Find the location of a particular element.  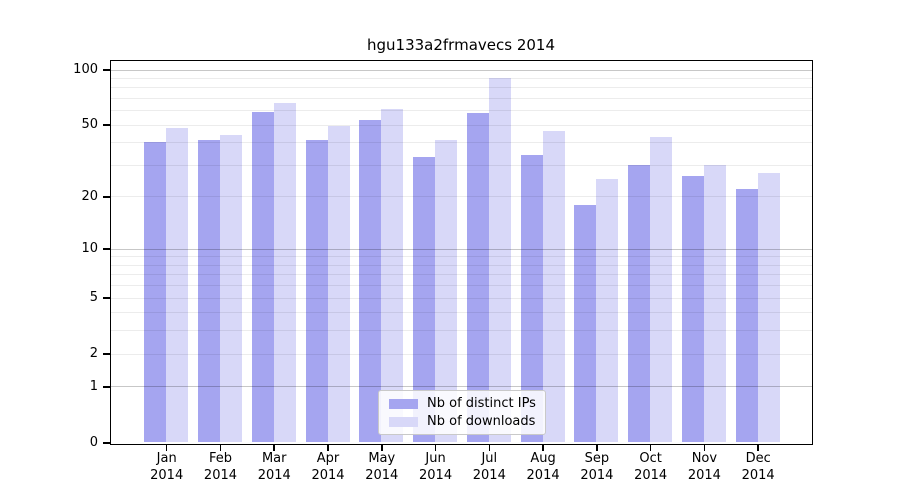

y-tick-label: 20 is located at coordinates (89, 196).